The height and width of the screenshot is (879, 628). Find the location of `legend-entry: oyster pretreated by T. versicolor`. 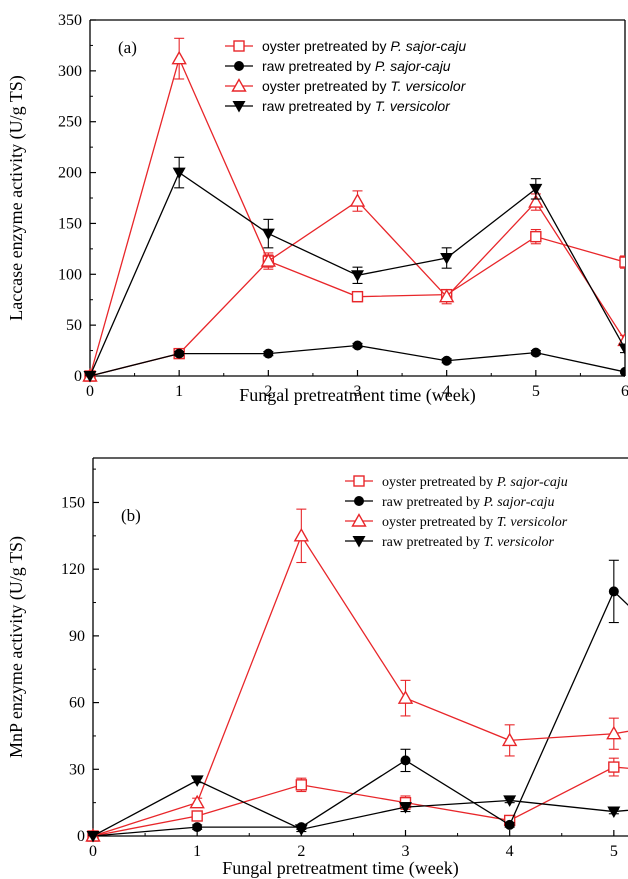

legend-entry: oyster pretreated by T. versicolor is located at coordinates (364, 86).